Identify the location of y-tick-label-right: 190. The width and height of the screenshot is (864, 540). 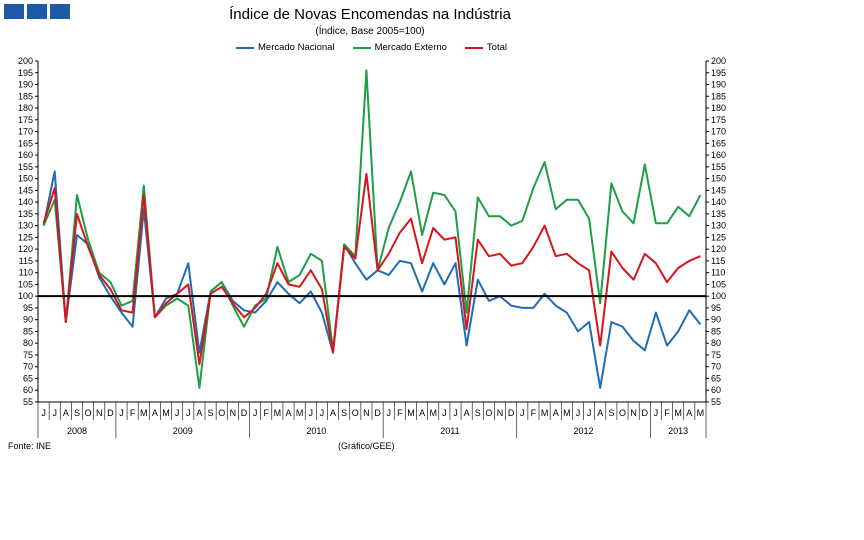
(718, 85).